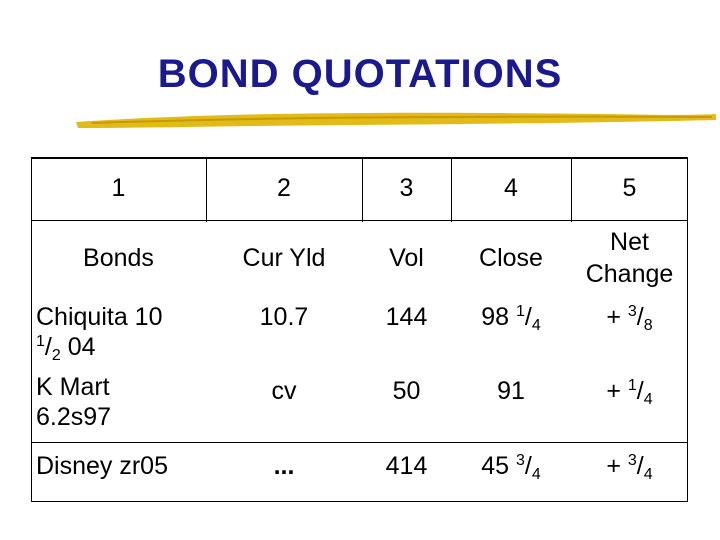  Describe the element at coordinates (359, 220) in the screenshot. I see `header-row-divider` at that location.